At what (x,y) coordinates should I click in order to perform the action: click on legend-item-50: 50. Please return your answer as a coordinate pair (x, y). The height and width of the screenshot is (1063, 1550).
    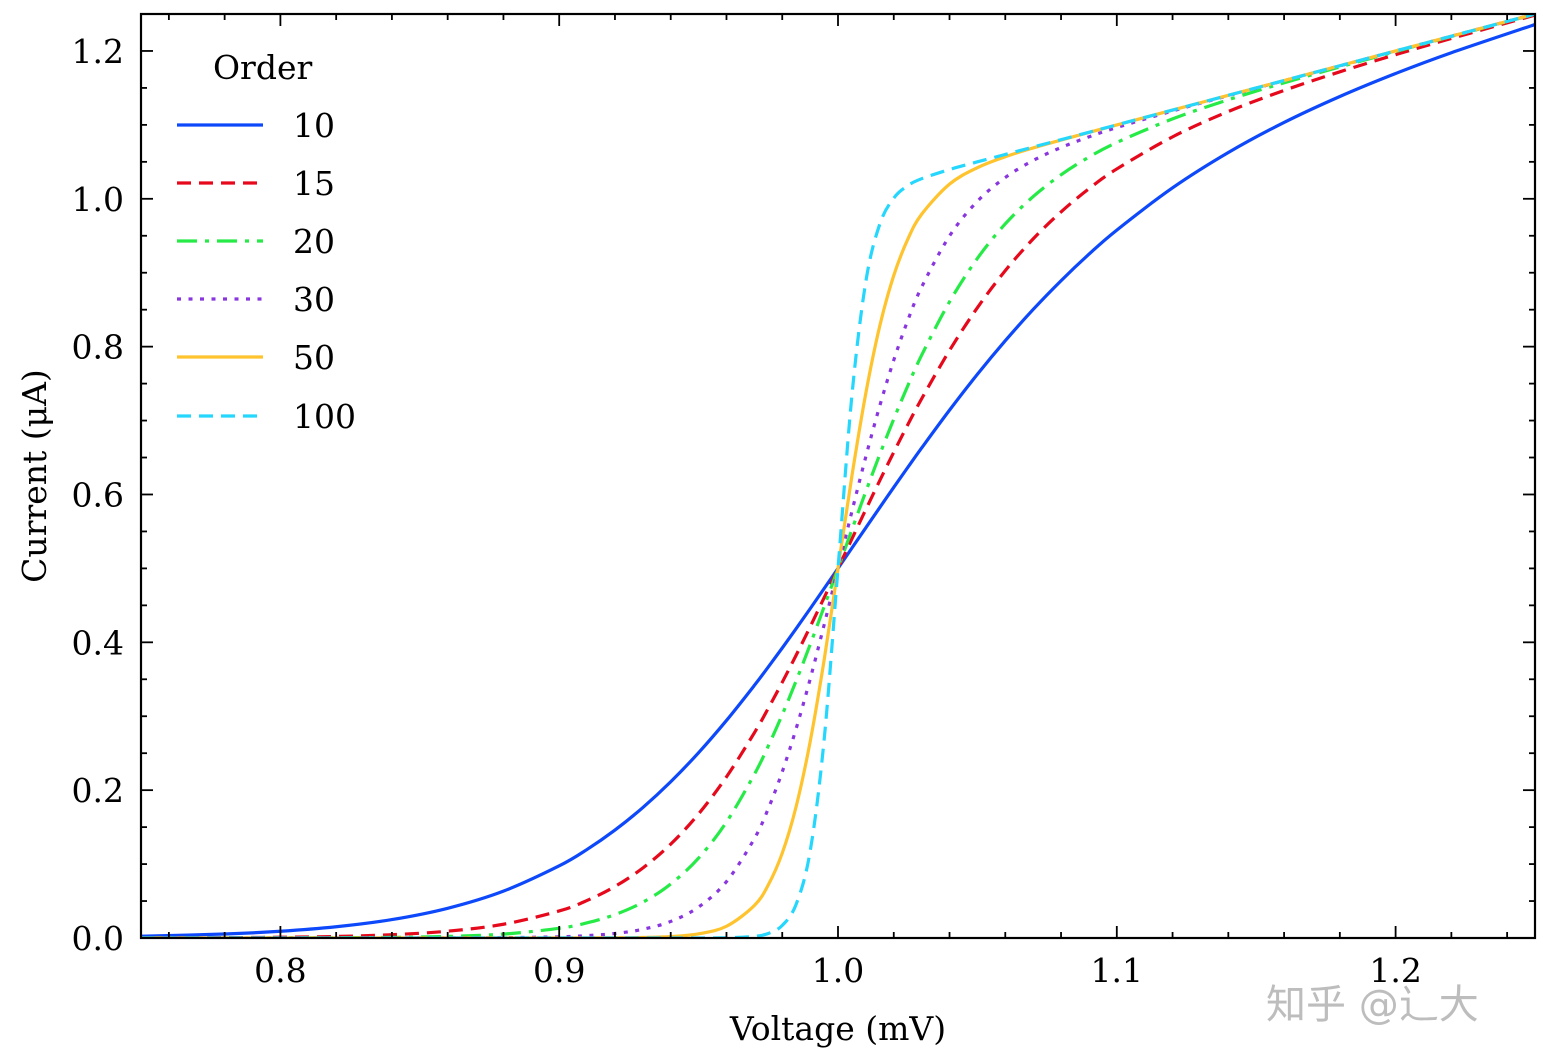
    Looking at the image, I should click on (256, 357).